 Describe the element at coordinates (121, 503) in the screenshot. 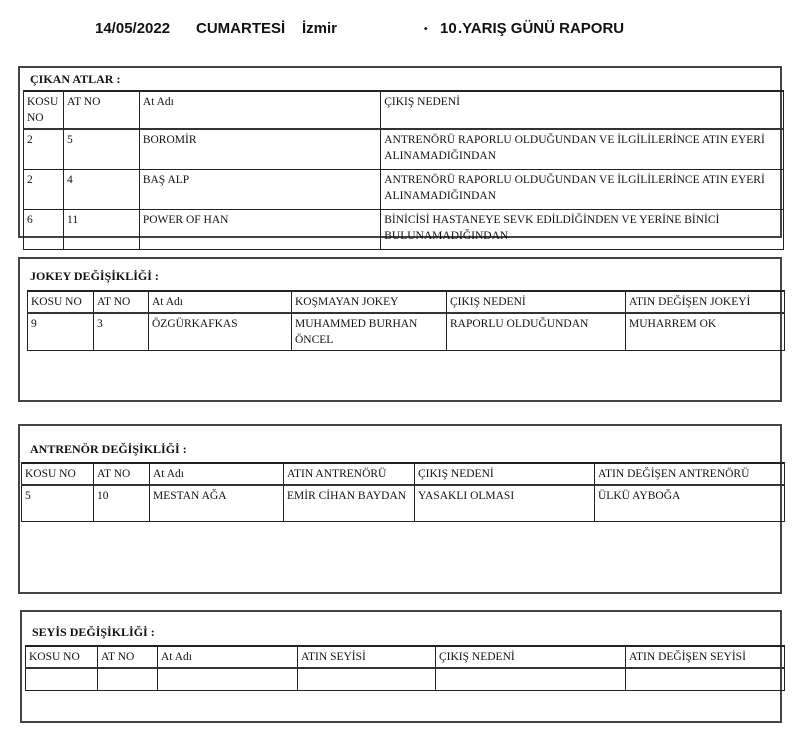

I see `table-cell: 10` at that location.